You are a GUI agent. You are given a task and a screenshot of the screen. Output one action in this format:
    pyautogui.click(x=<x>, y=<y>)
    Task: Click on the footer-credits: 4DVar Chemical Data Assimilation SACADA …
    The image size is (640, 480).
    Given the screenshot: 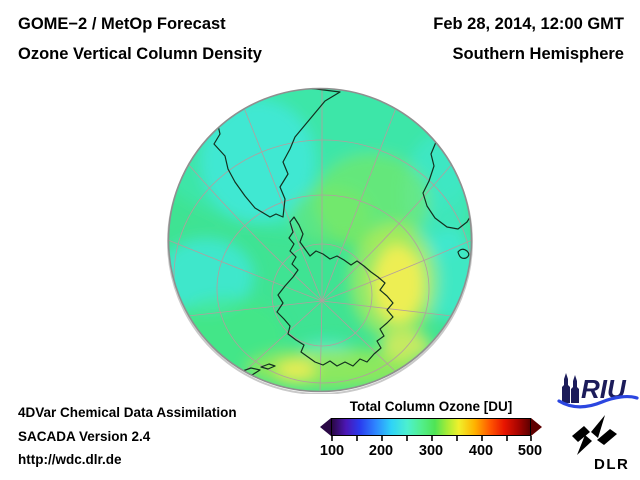 What is the action you would take?
    pyautogui.click(x=127, y=436)
    